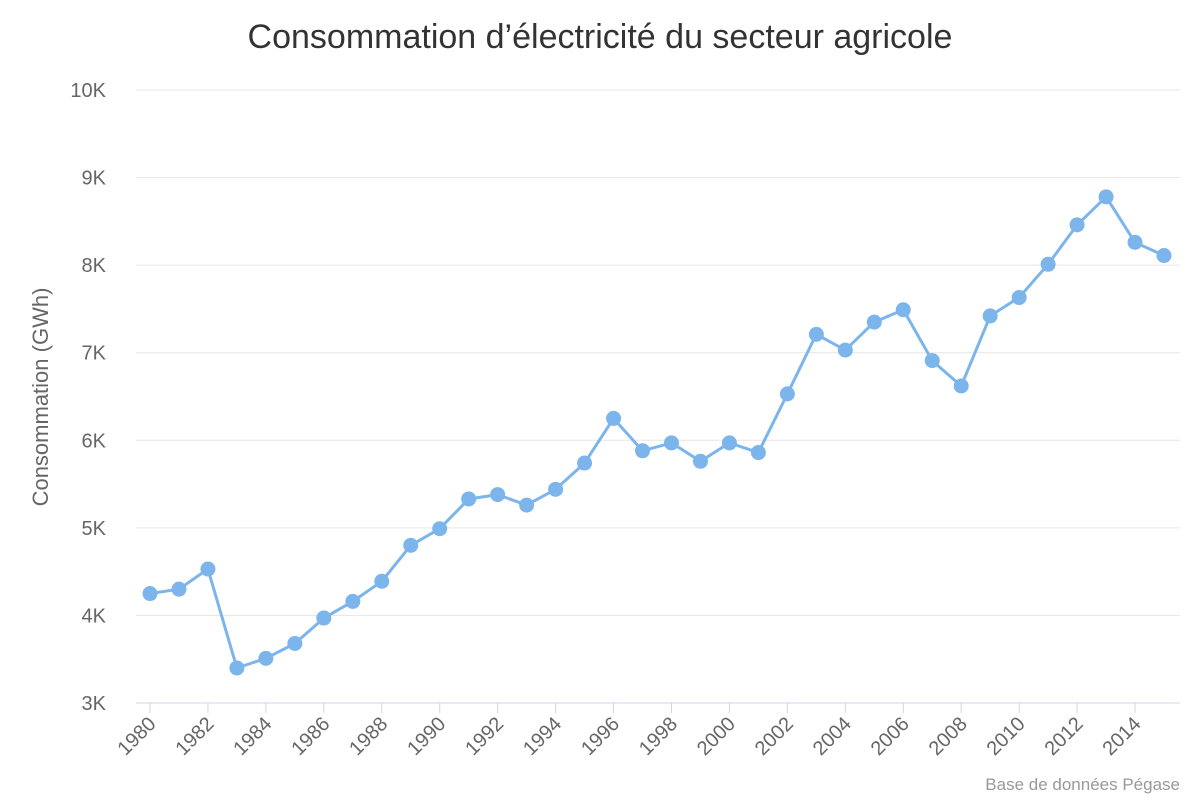 The image size is (1200, 800). What do you see at coordinates (40, 397) in the screenshot?
I see `y-axis-title: Consommation (GWh)` at bounding box center [40, 397].